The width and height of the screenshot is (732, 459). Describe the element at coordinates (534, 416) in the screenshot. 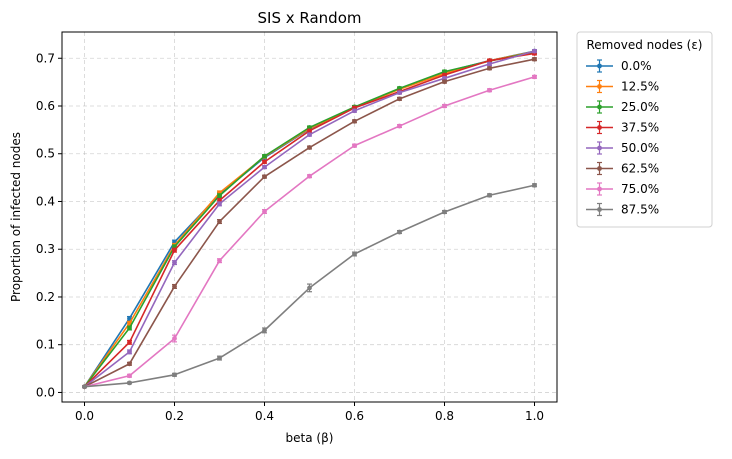

I see `x-tick-label: 1.0` at that location.